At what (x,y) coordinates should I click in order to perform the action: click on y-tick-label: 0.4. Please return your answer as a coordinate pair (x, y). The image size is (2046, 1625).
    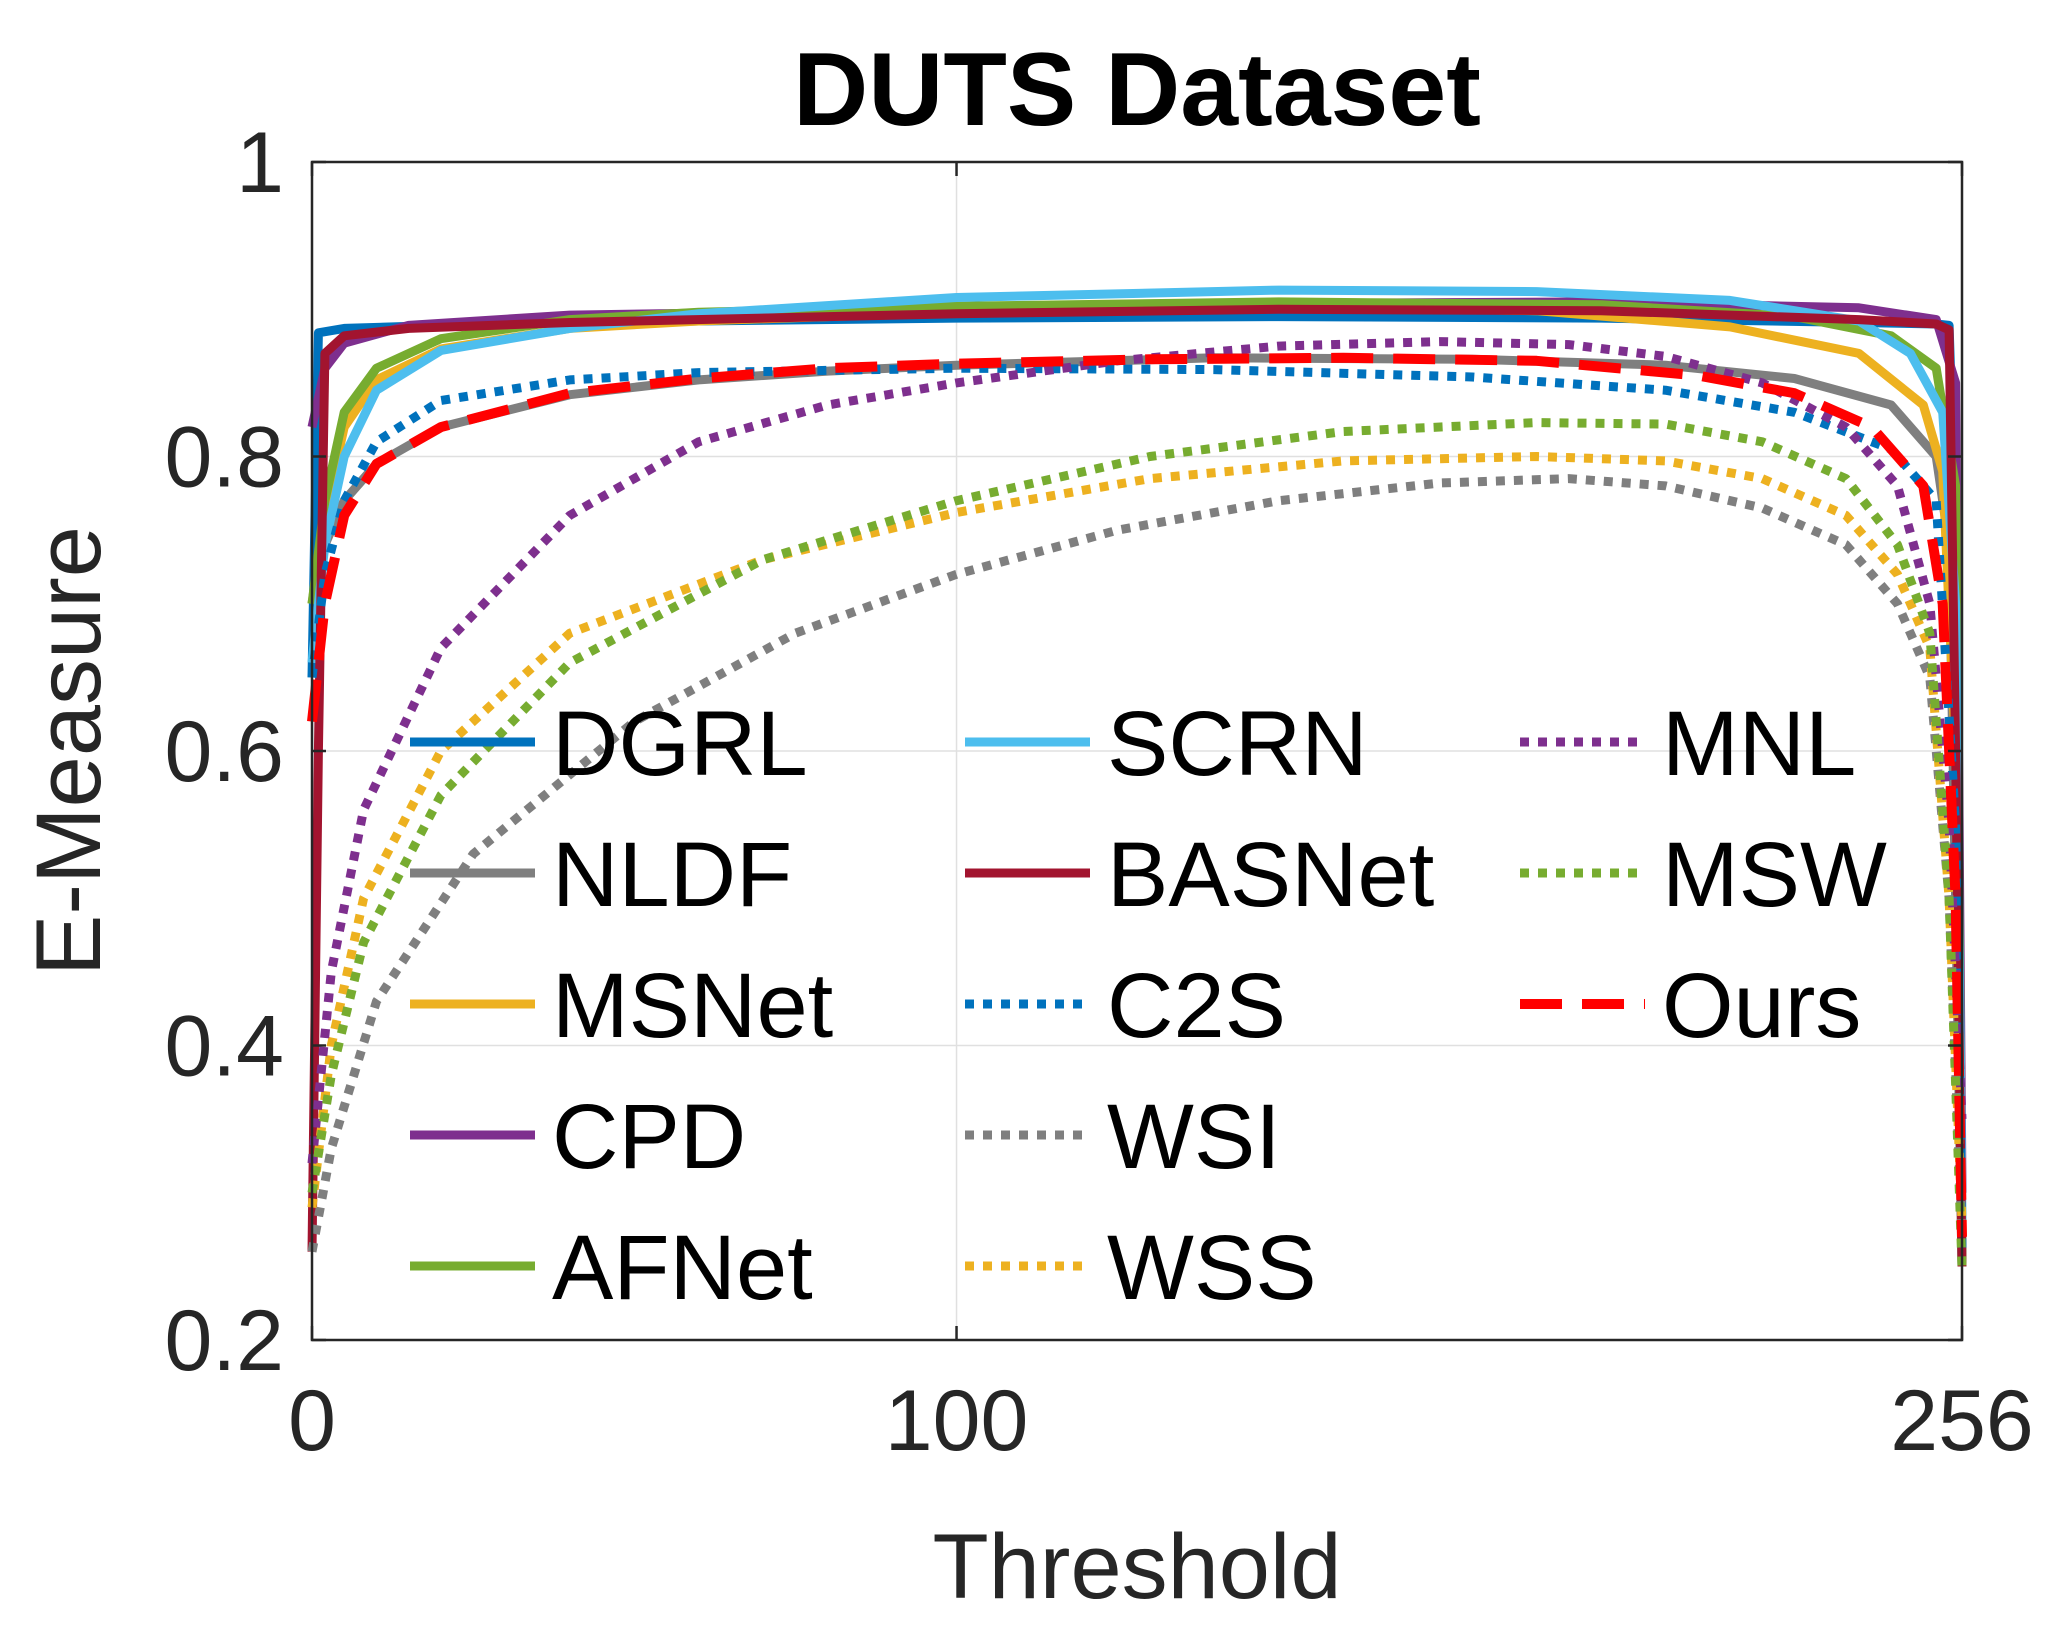
    Looking at the image, I should click on (224, 1047).